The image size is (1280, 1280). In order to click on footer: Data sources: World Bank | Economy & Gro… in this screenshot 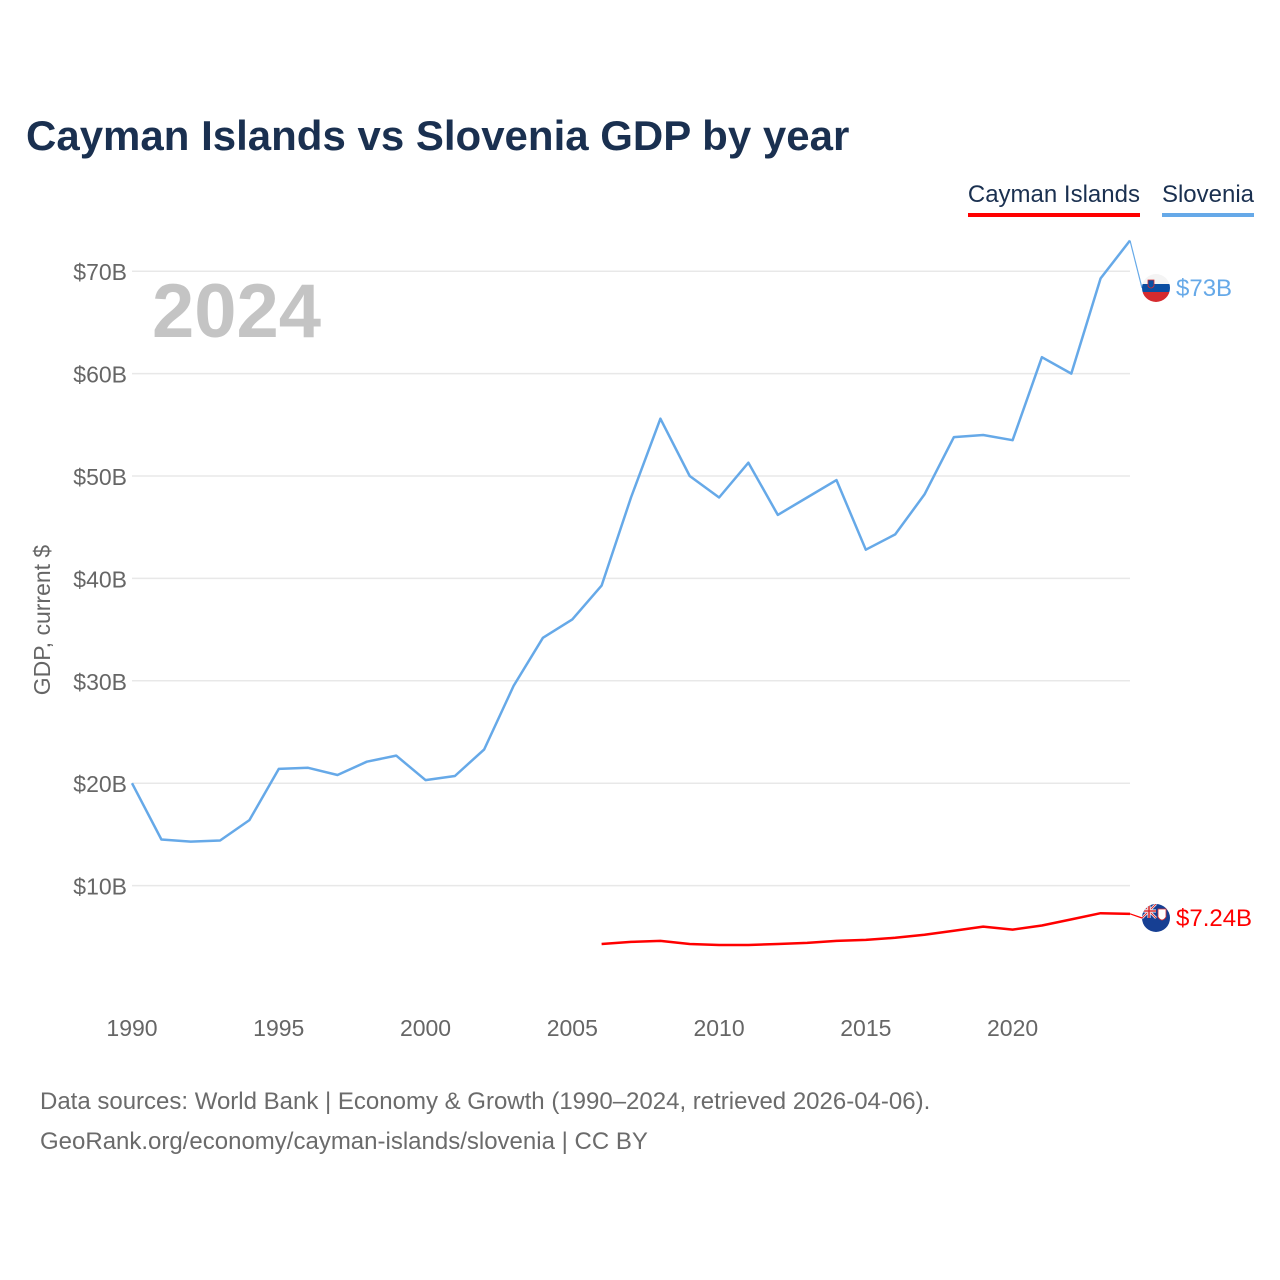, I will do `click(485, 1122)`.